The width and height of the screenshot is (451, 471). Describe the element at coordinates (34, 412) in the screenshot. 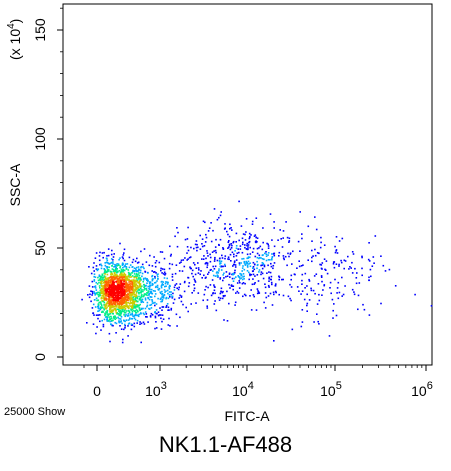

I see `event-count-label: 25000 Show` at that location.